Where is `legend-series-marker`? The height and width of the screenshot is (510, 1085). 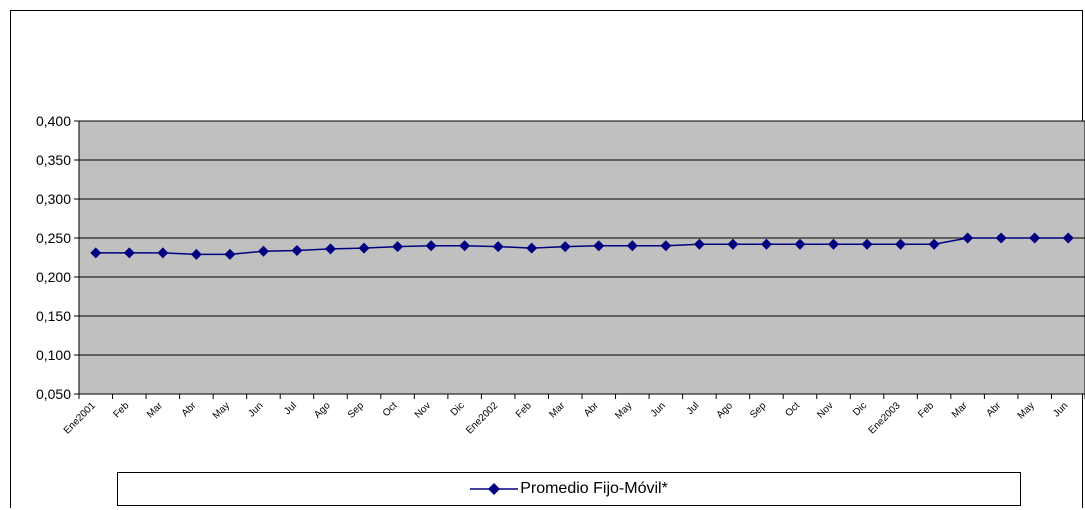
legend-series-marker is located at coordinates (494, 489).